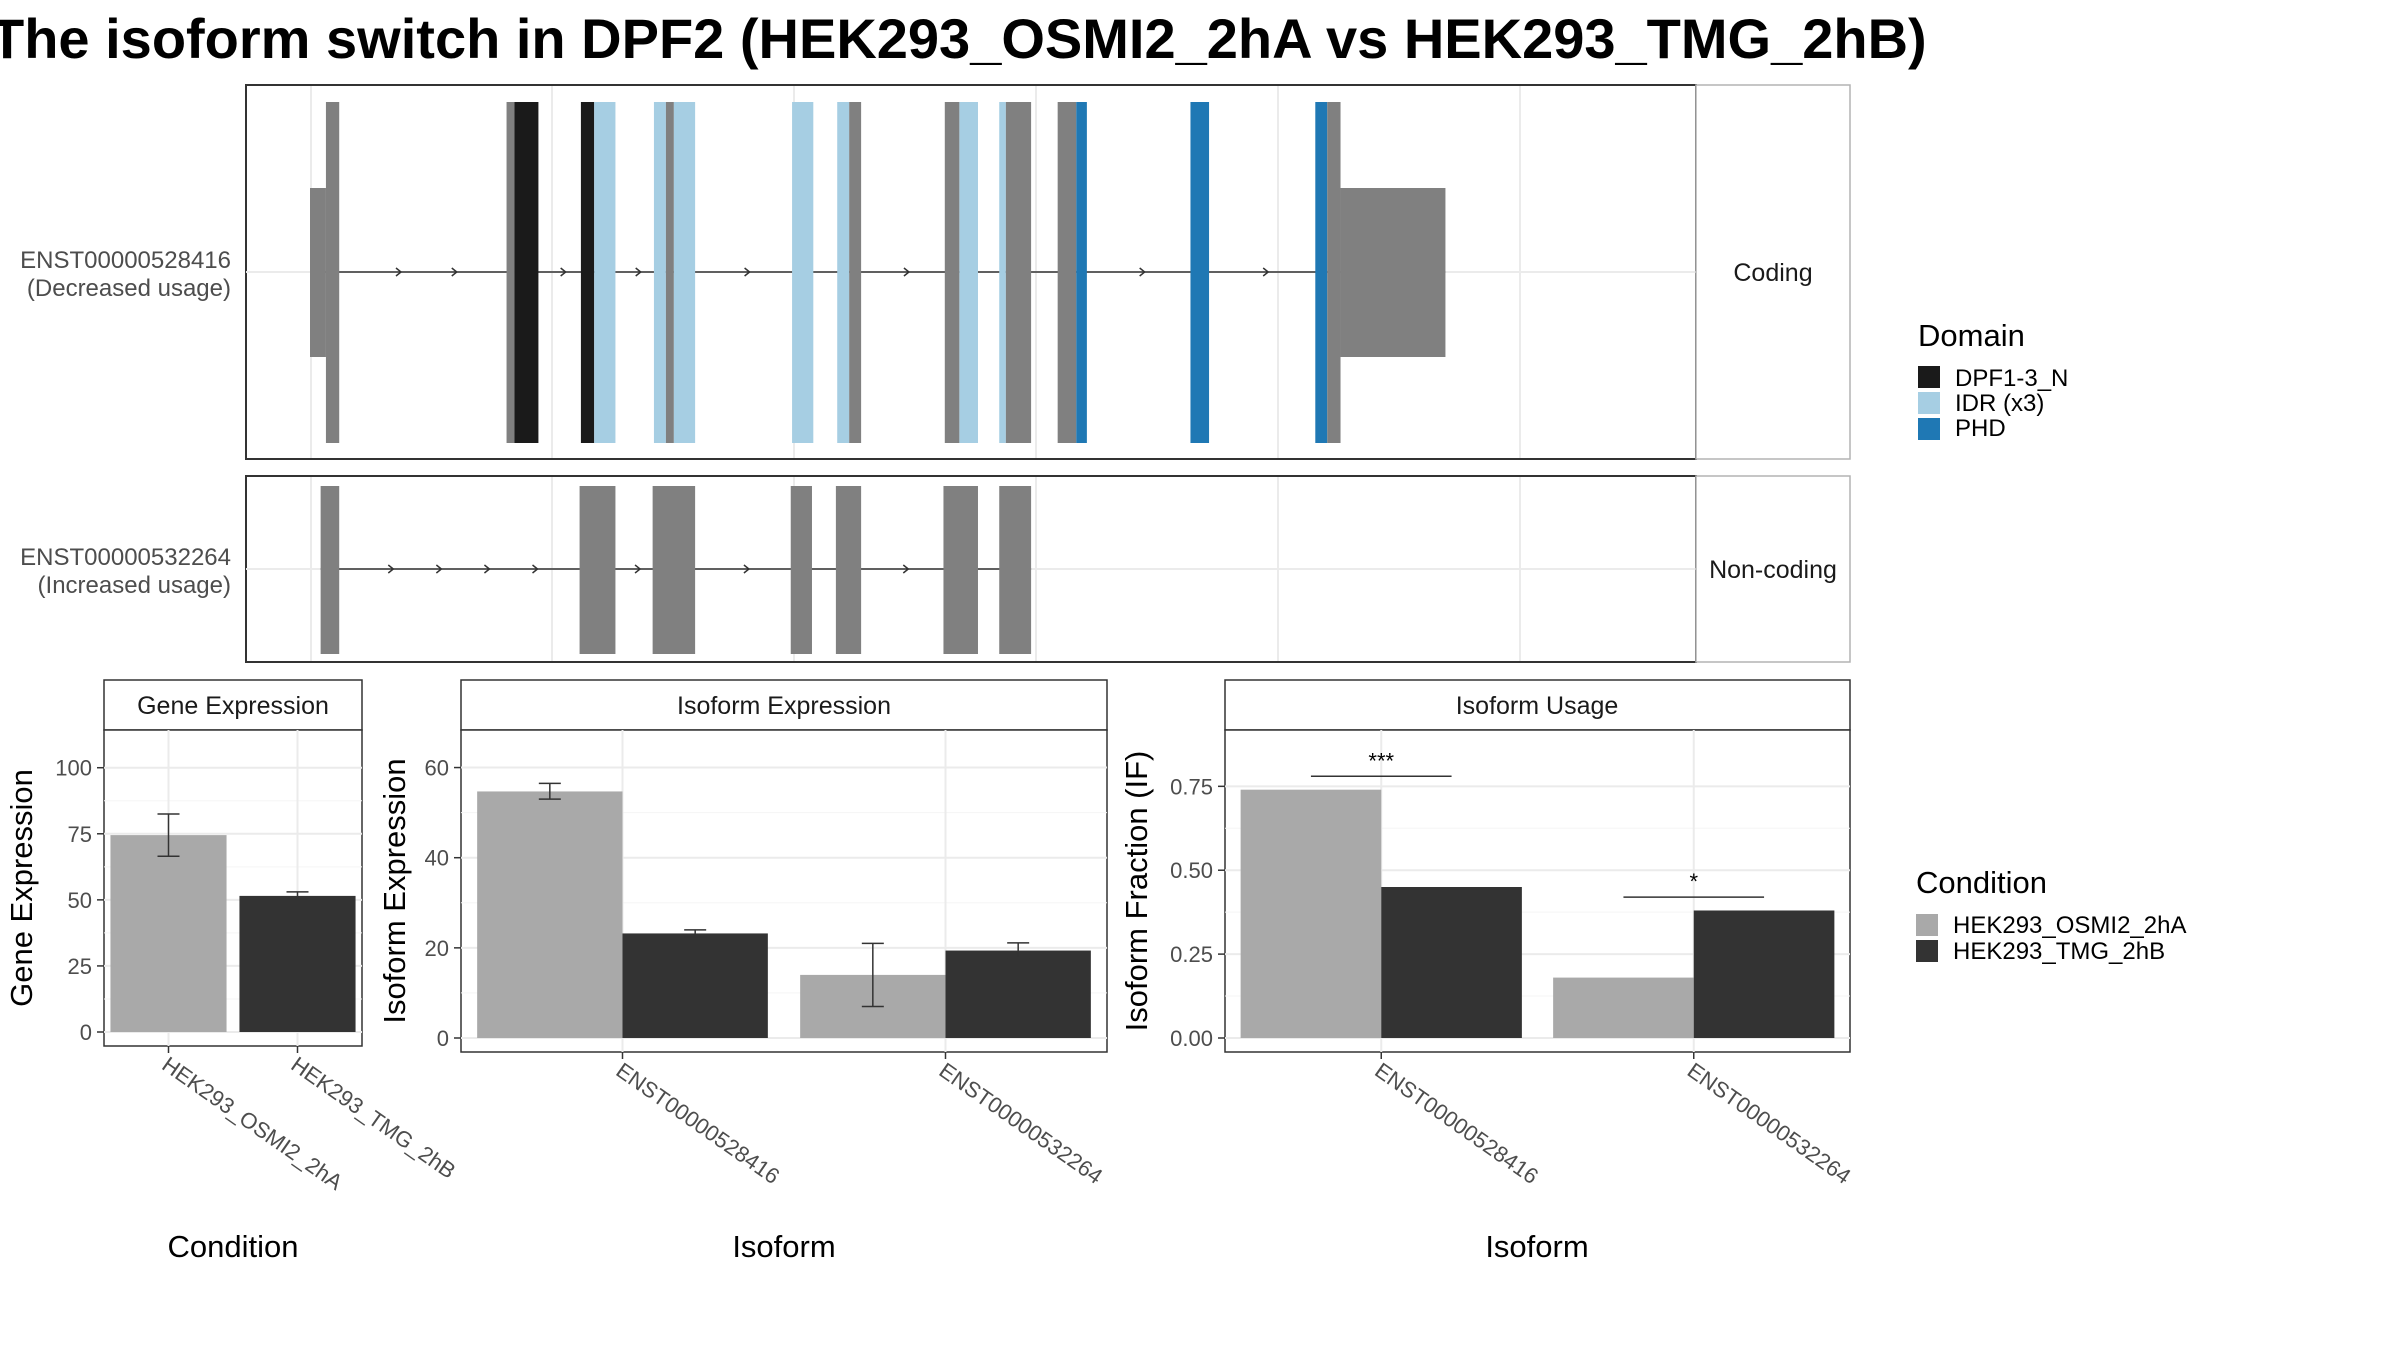  Describe the element at coordinates (80, 834) in the screenshot. I see `y-tick-label: 75` at that location.